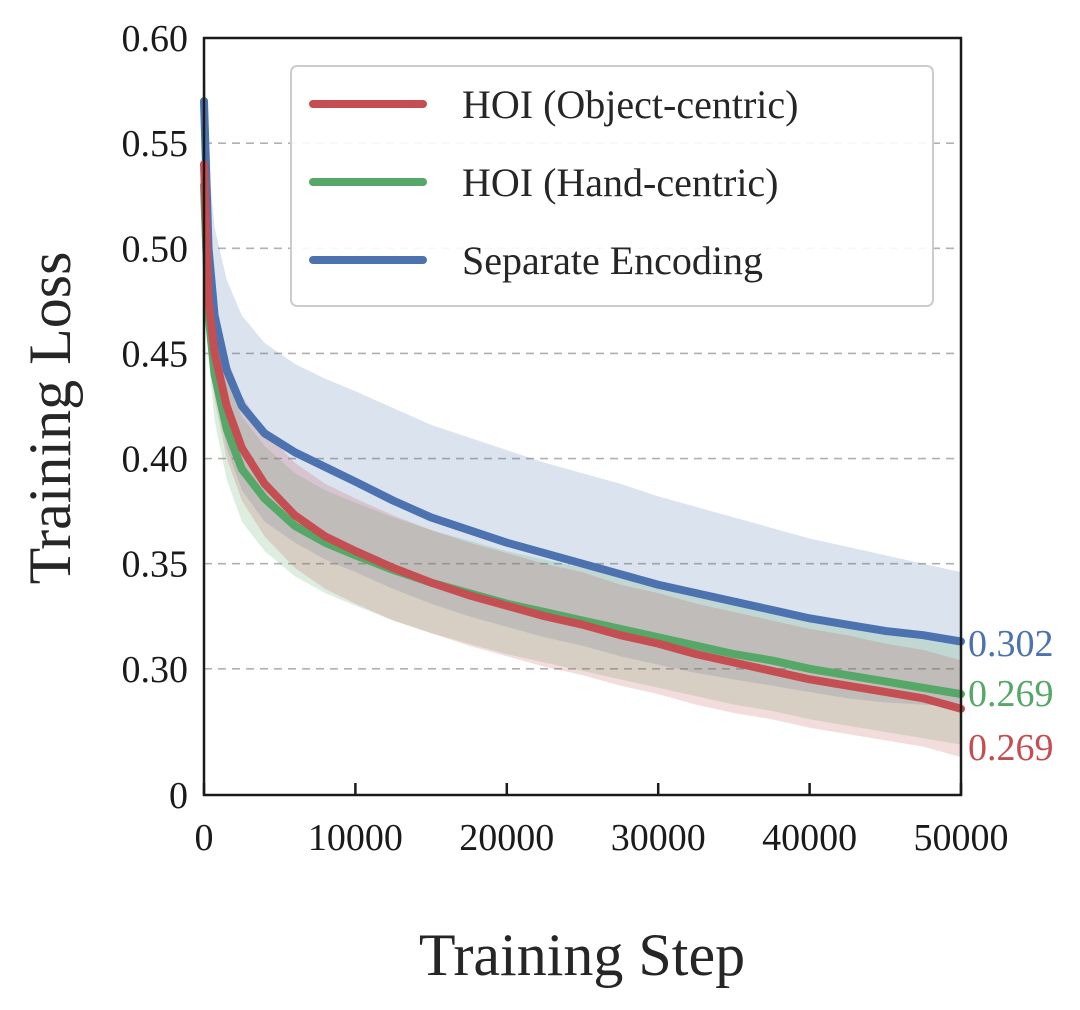  What do you see at coordinates (155, 39) in the screenshot?
I see `y-tick-label: 0.60` at bounding box center [155, 39].